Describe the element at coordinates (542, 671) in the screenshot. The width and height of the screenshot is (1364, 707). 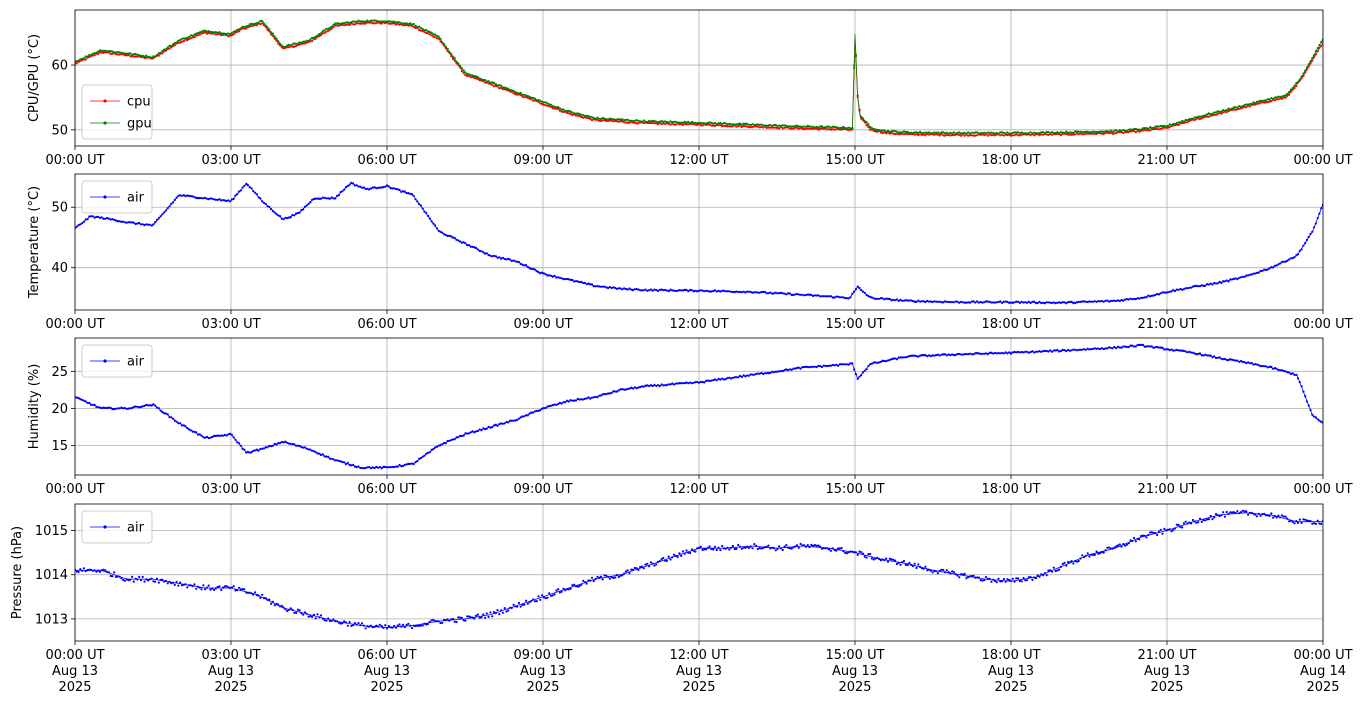
I see `x-tick-label: 09:00 UT Aug 13 2025` at that location.